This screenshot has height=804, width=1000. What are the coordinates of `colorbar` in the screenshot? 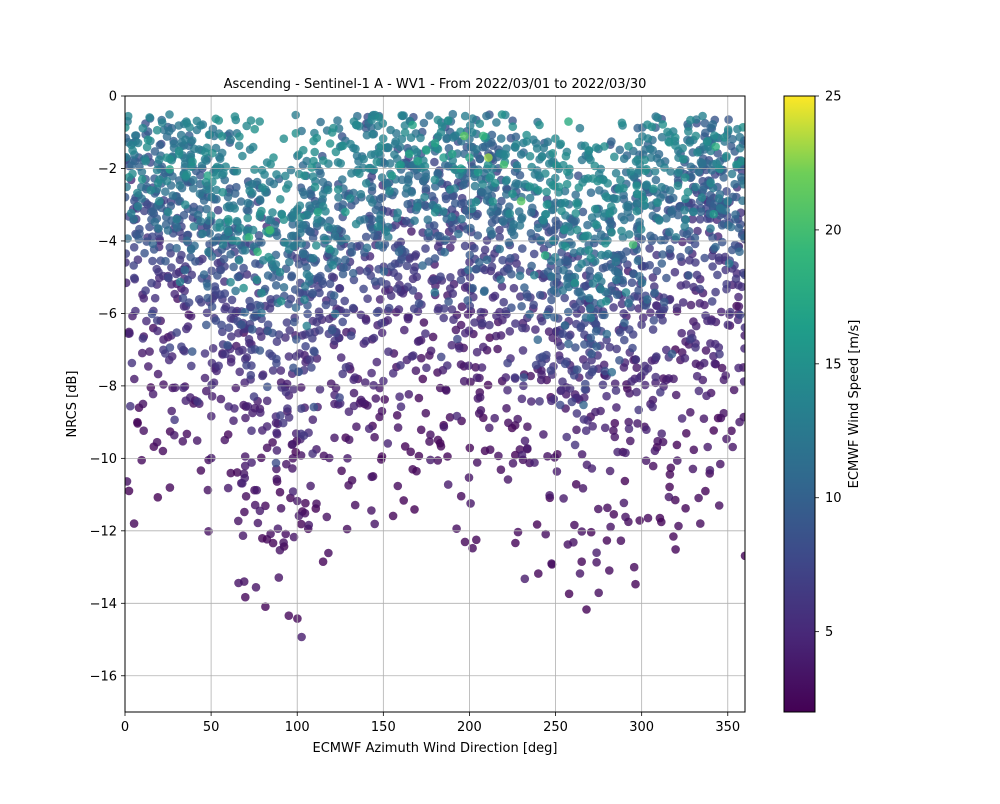 It's located at (799, 404).